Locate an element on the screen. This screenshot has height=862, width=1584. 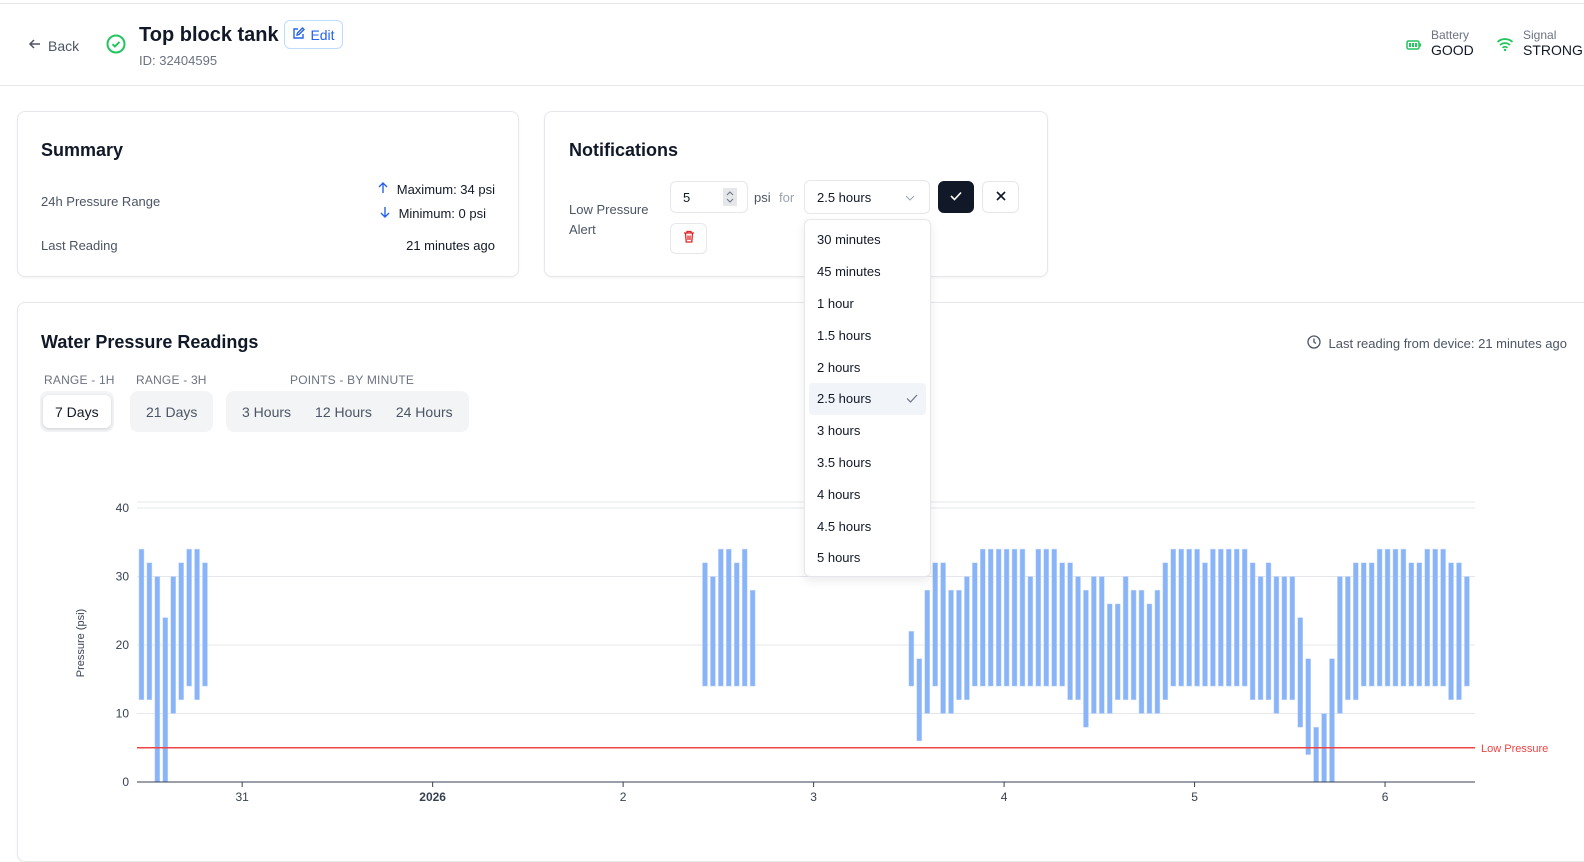
status-ok-icon is located at coordinates (116, 46).